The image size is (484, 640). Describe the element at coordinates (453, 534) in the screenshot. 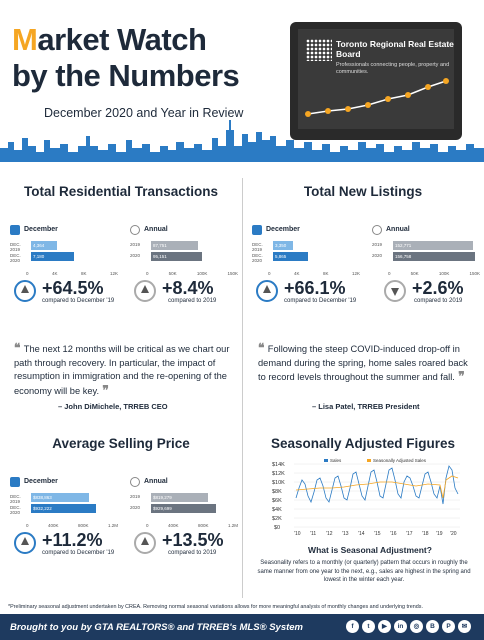

I see `svg-text: '20` at that location.